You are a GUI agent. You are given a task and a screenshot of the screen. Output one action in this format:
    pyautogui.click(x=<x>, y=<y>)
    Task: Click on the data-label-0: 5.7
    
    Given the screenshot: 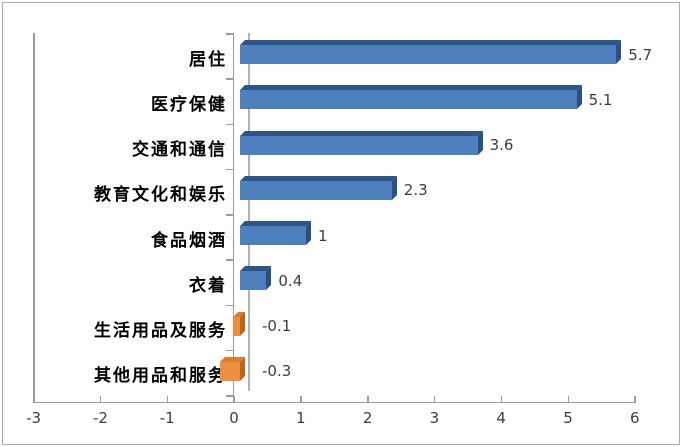 What is the action you would take?
    pyautogui.click(x=640, y=54)
    